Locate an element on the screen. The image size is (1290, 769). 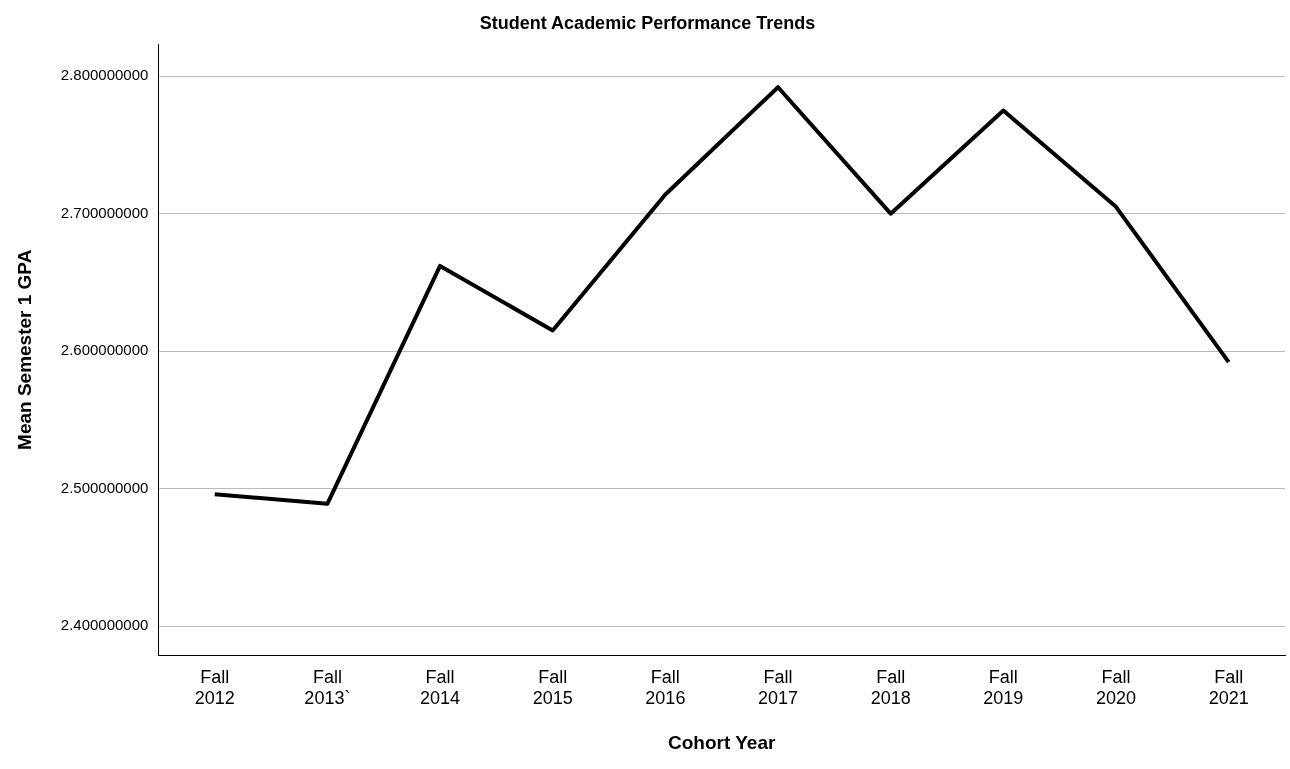
x-tick-label: Fall 2020 is located at coordinates (1116, 687).